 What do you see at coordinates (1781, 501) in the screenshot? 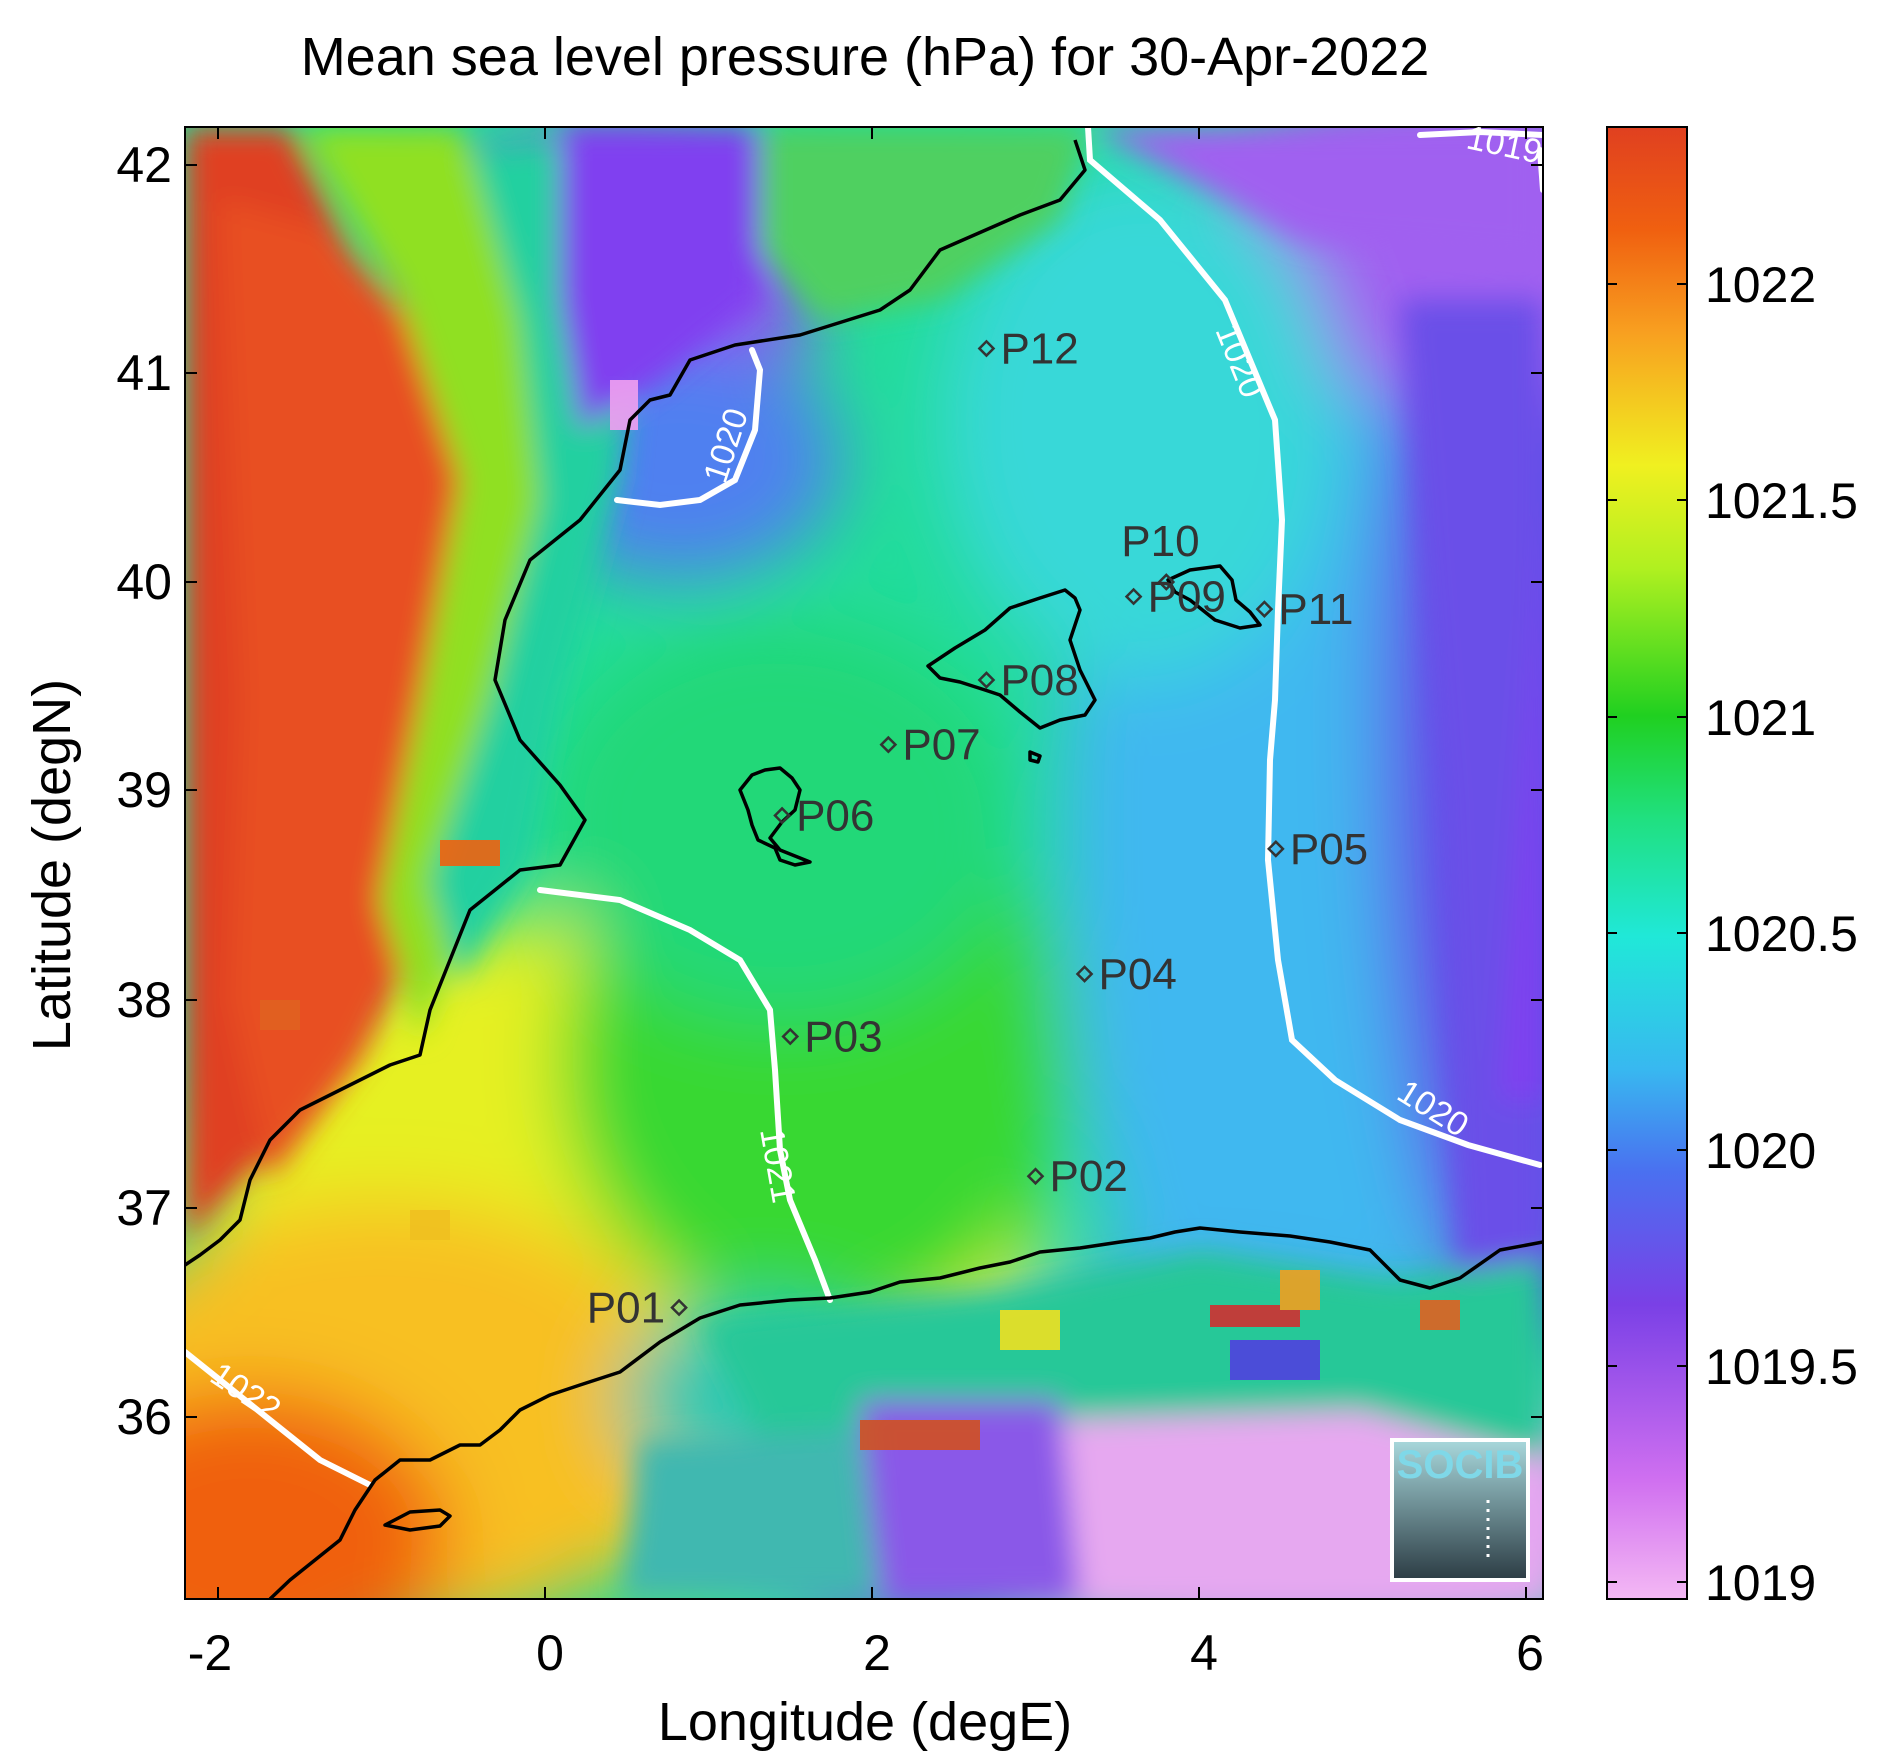
I see `colorbar-tick-label: 1021.5` at bounding box center [1781, 501].